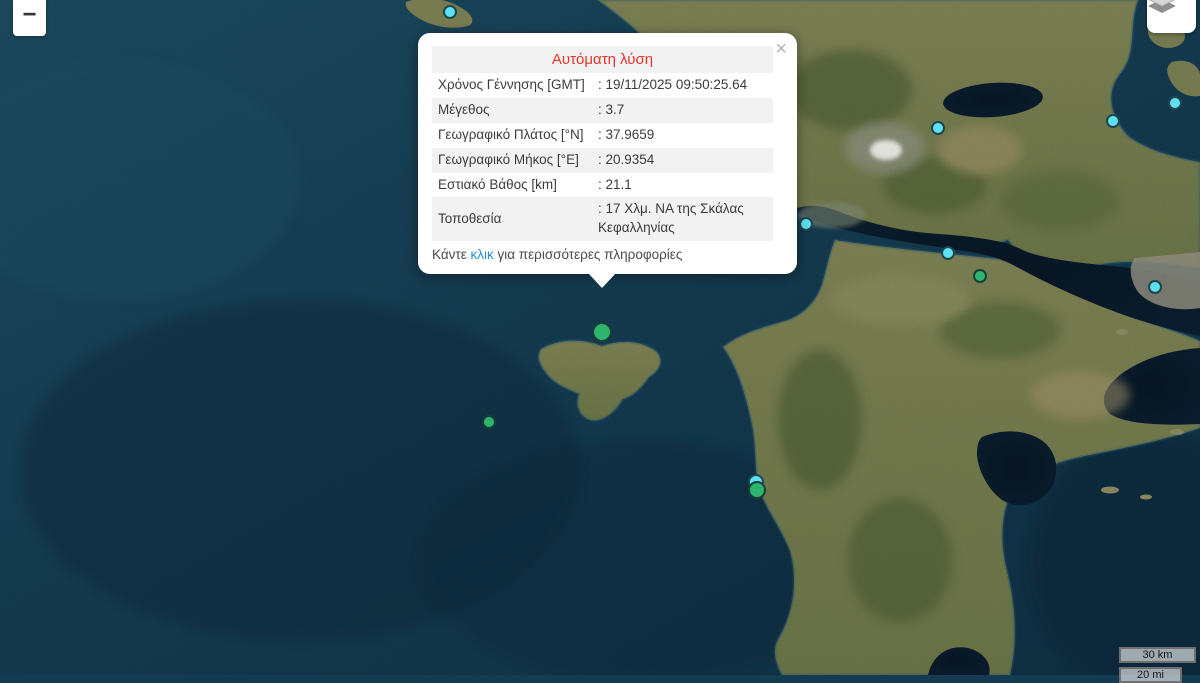  What do you see at coordinates (682, 110) in the screenshot?
I see `popup-row-value: : 3.7` at bounding box center [682, 110].